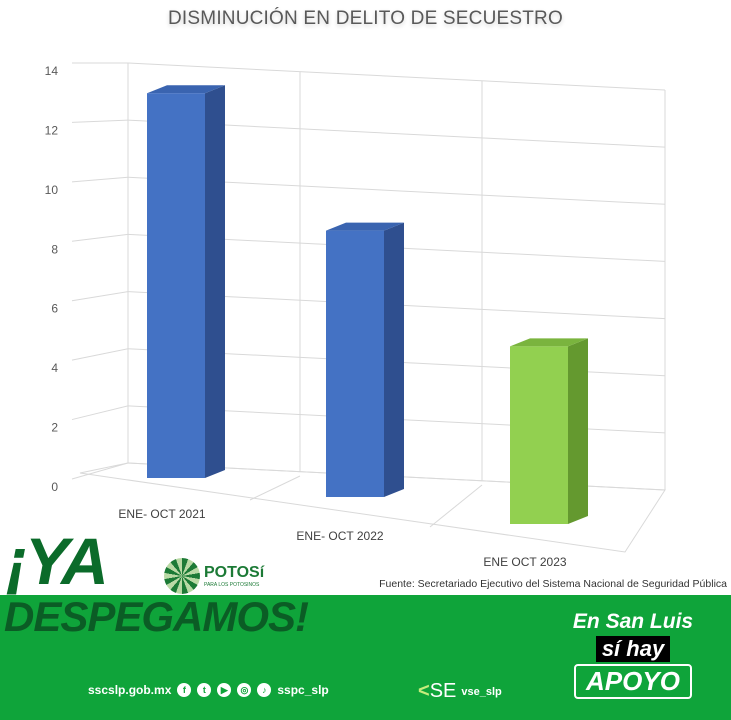  Describe the element at coordinates (524, 562) in the screenshot. I see `x-tick-label: ENE OCT 2023` at that location.